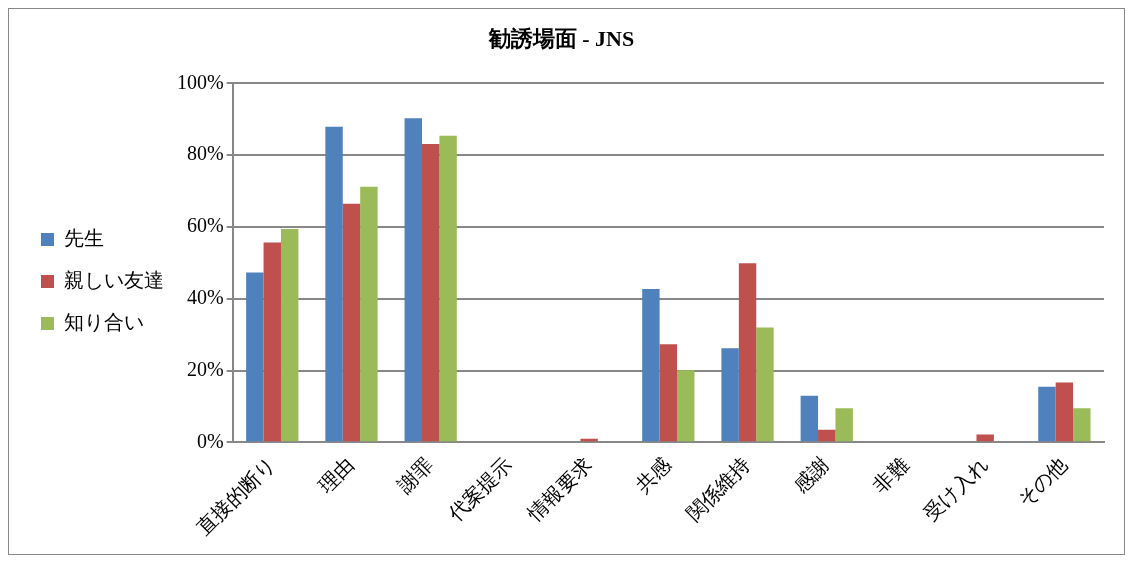 The height and width of the screenshot is (563, 1133). I want to click on legend-label: 親しい友達, so click(114, 279).